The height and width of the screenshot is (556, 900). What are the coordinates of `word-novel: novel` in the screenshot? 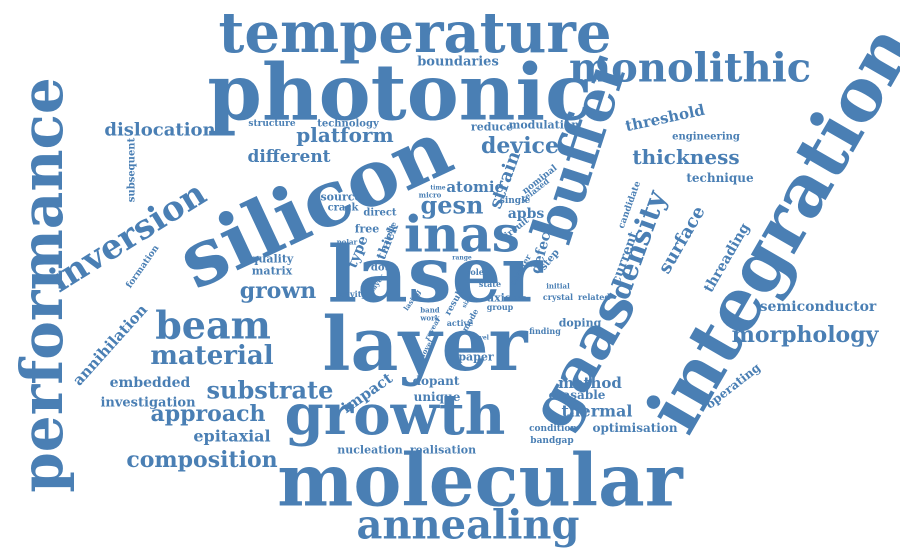 It's located at (480, 338).